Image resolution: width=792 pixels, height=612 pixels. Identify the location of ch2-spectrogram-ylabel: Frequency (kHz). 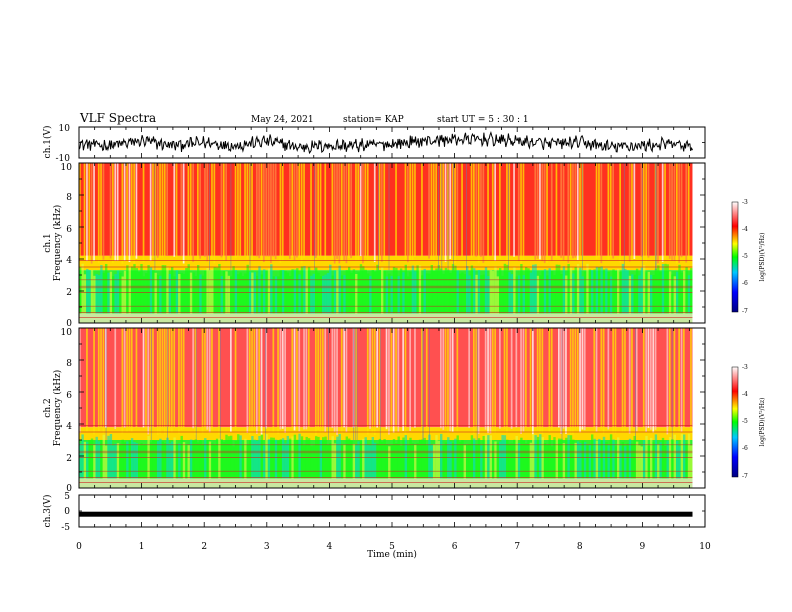
(57, 408).